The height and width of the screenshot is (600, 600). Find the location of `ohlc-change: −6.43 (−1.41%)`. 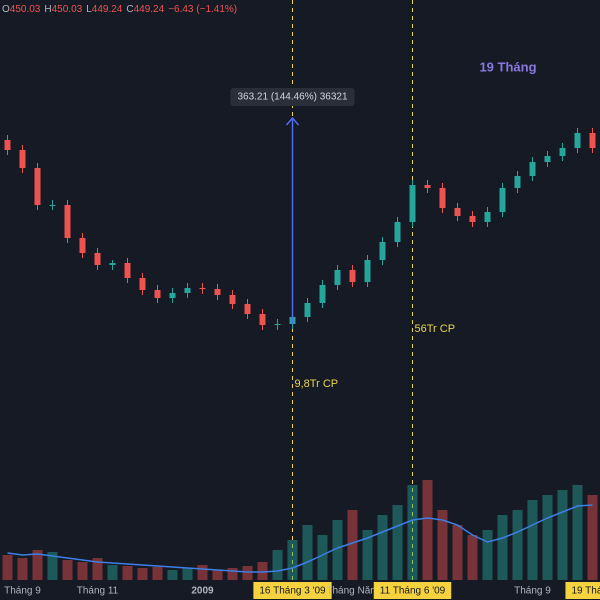

ohlc-change: −6.43 (−1.41%) is located at coordinates (202, 9).